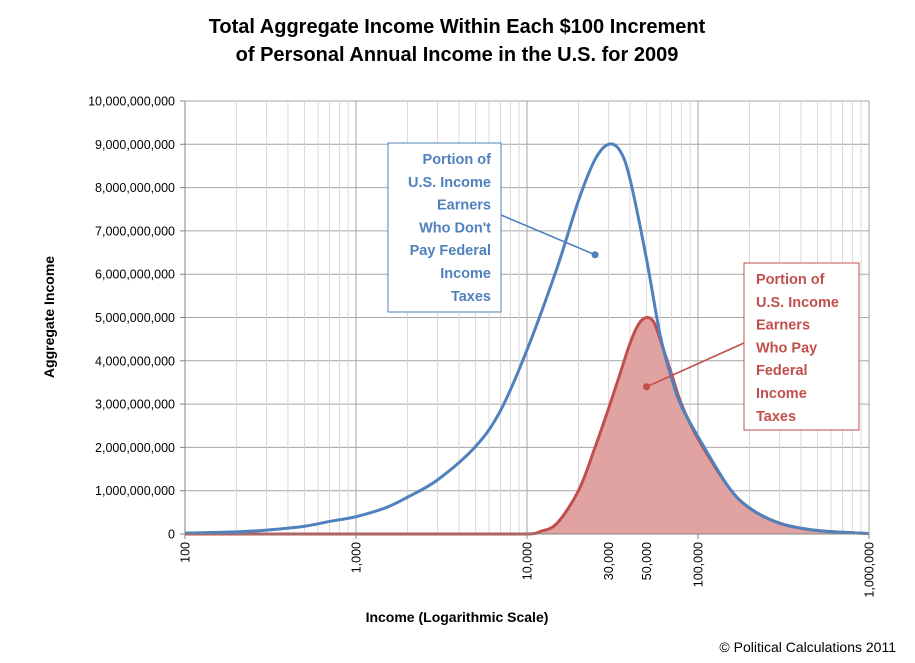  What do you see at coordinates (135, 231) in the screenshot?
I see `y-tick-label-7: 7,000,000,000` at bounding box center [135, 231].